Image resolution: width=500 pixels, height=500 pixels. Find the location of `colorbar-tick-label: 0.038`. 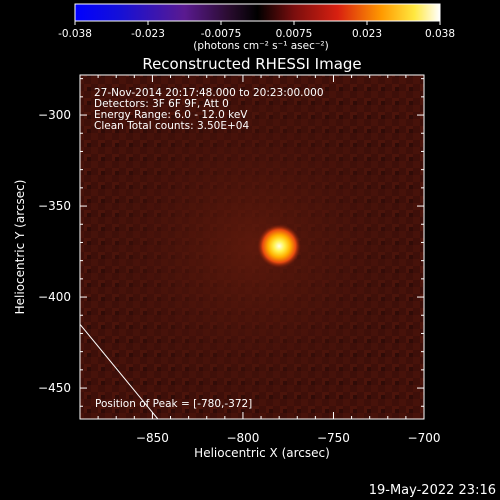

colorbar-tick-label: 0.038 is located at coordinates (440, 34).